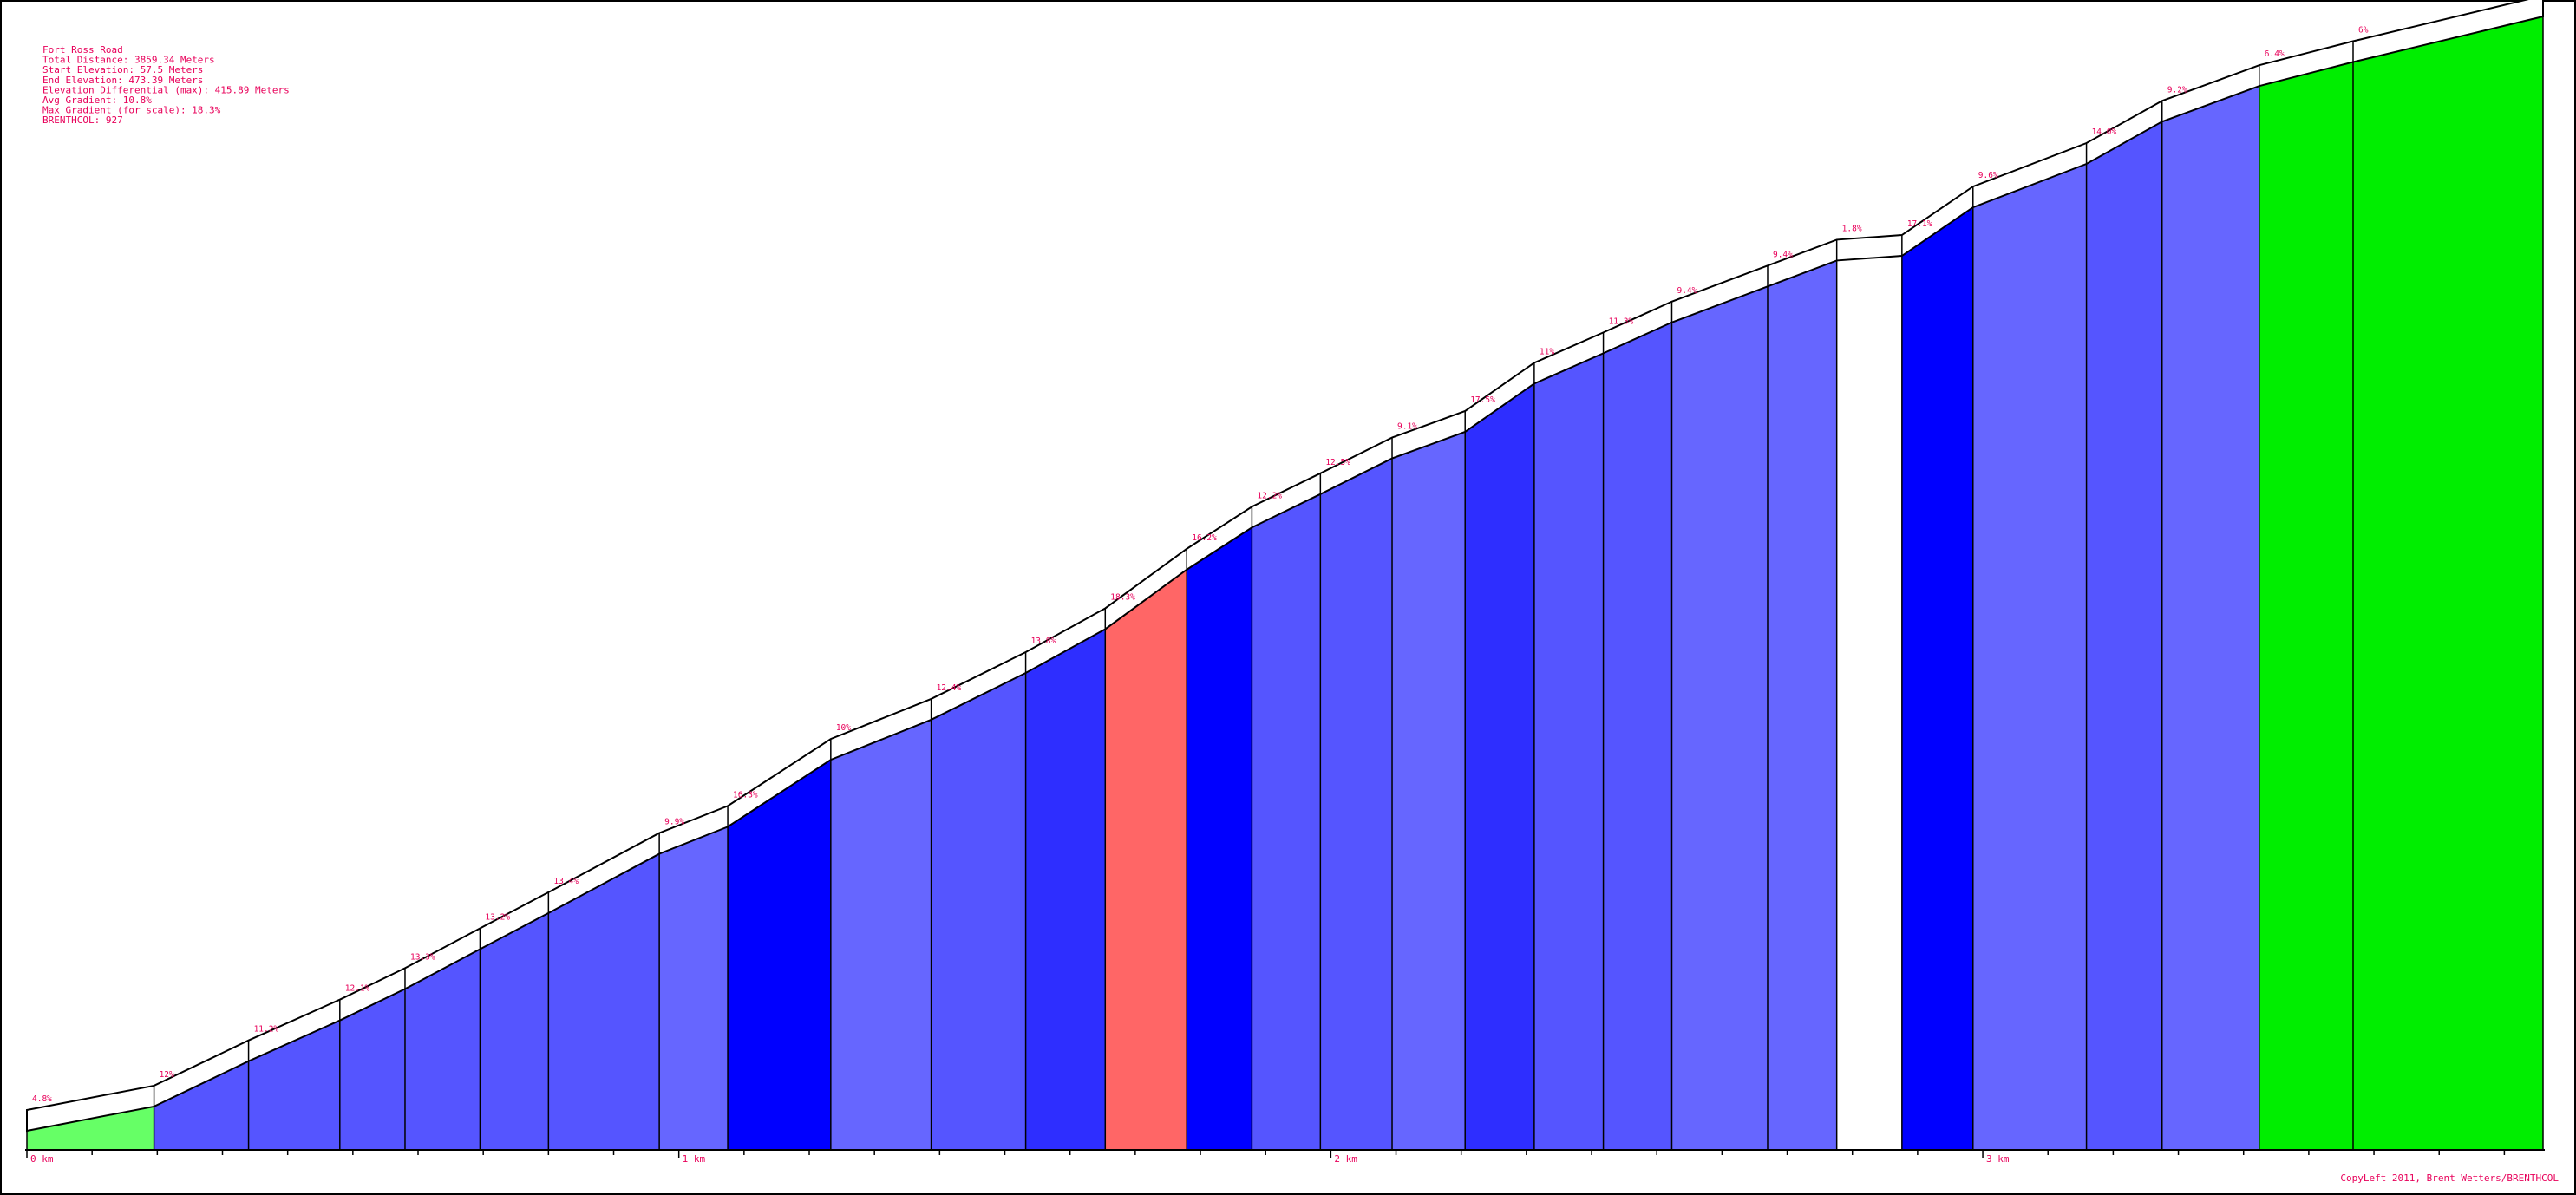  I want to click on gradient-label: 17.1%, so click(1919, 224).